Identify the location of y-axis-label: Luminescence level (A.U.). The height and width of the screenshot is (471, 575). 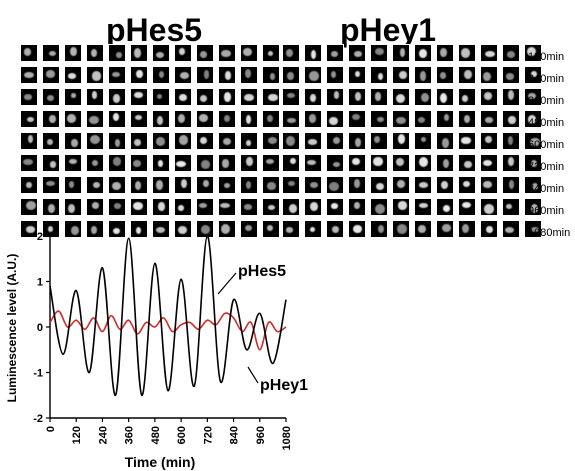
(12, 328).